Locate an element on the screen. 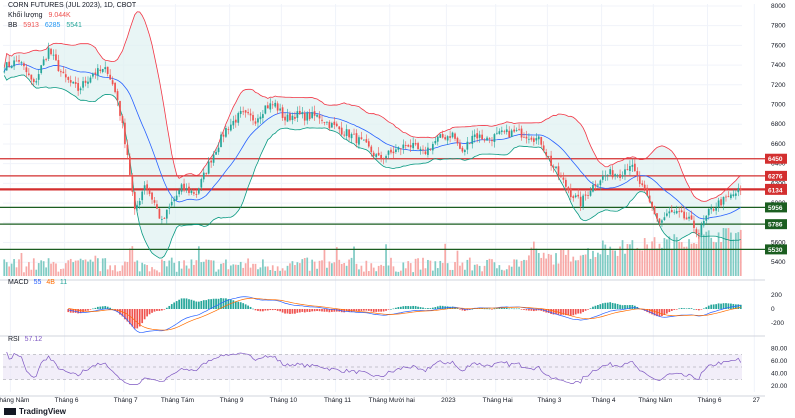 This screenshot has width=795, height=418. price-tick-label: 6800 is located at coordinates (778, 124).